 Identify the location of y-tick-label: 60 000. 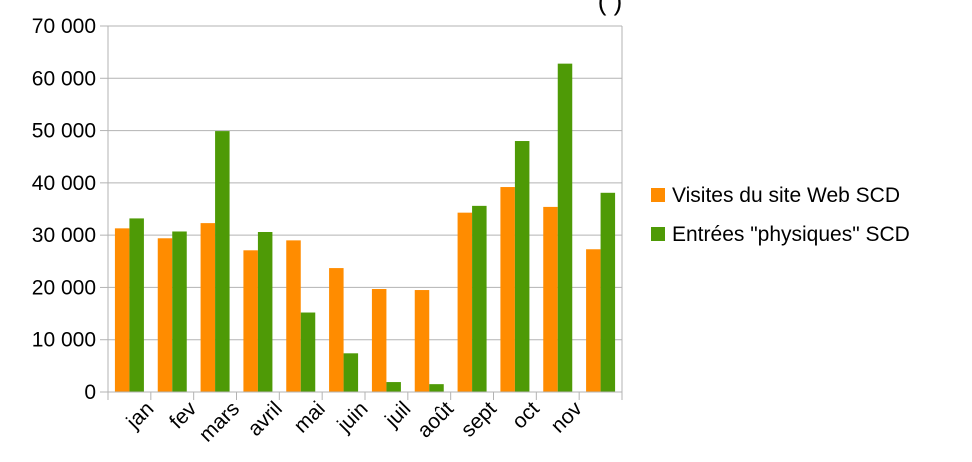
(64, 78).